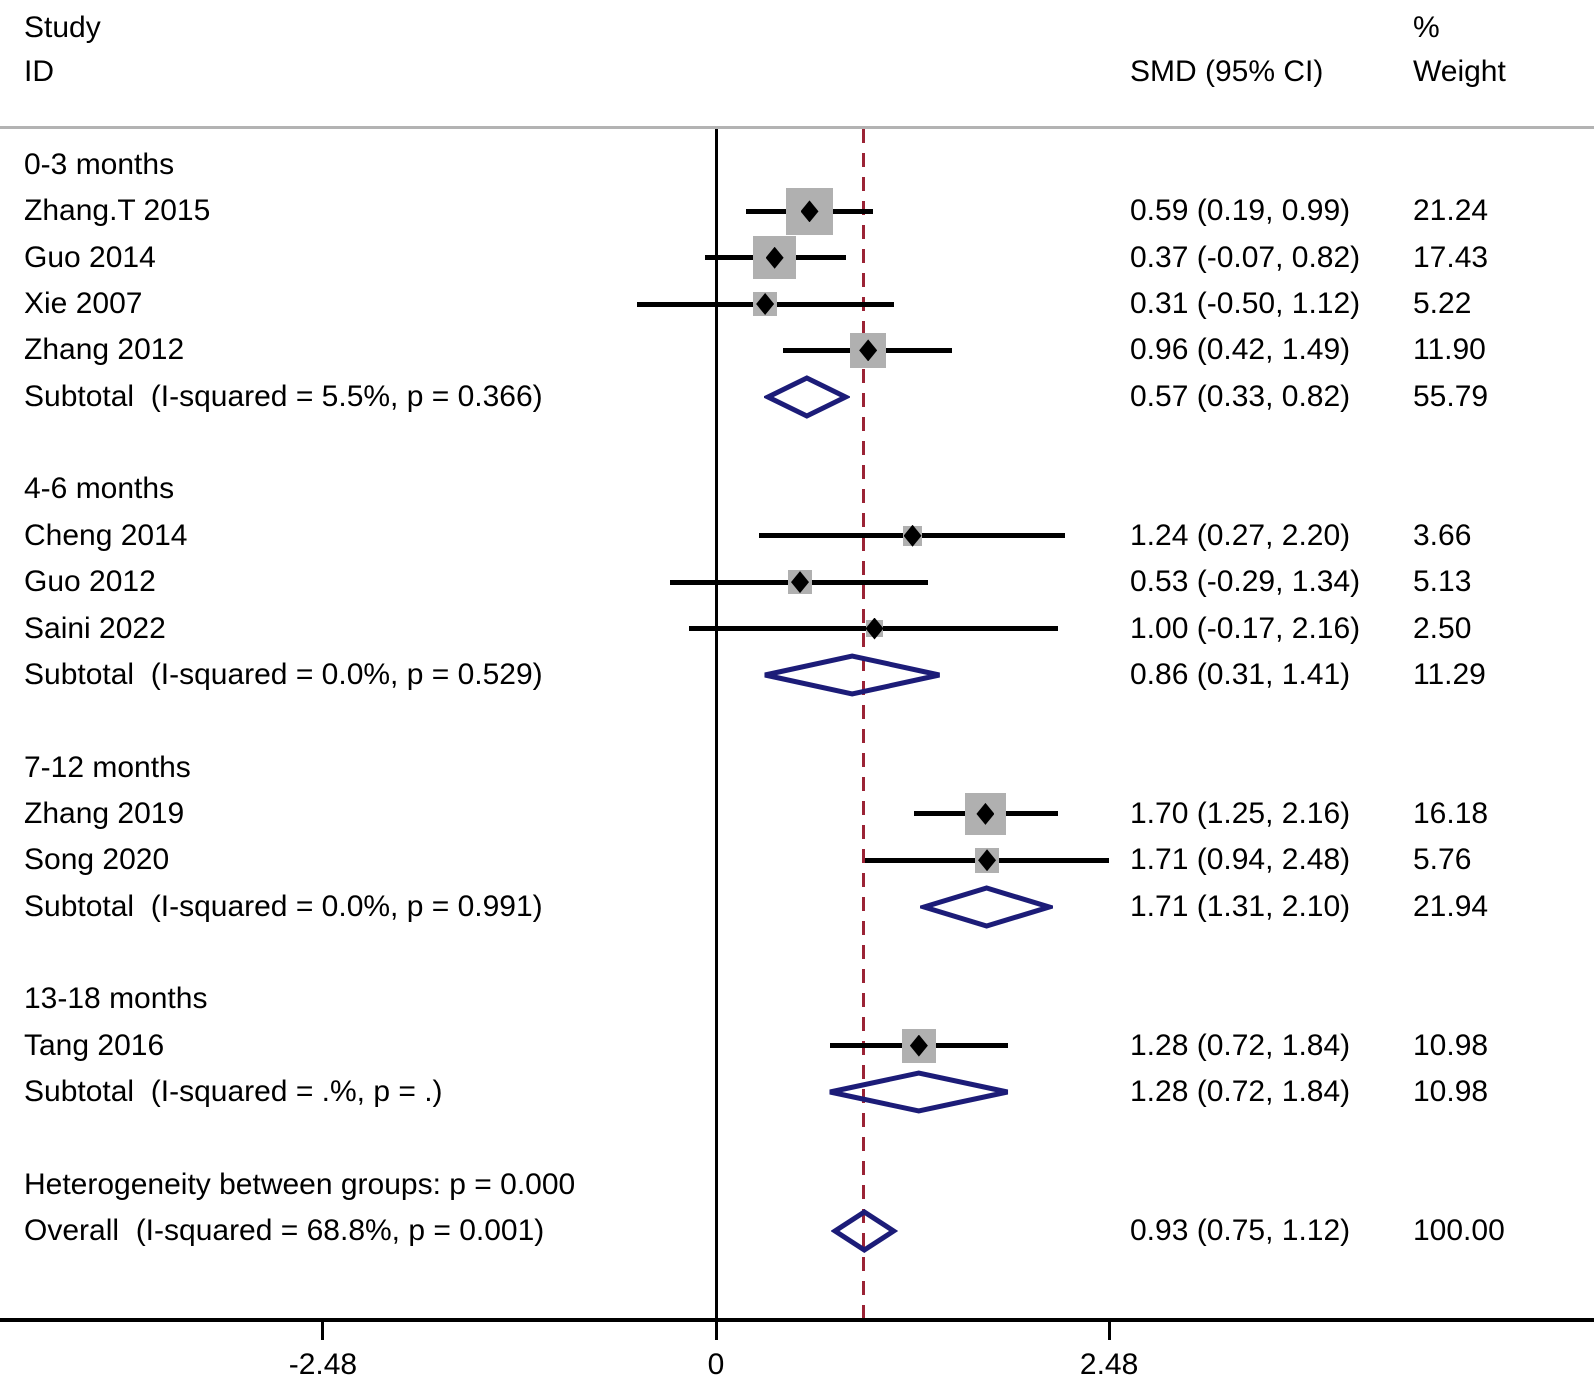  What do you see at coordinates (797, 1320) in the screenshot?
I see `x-axis-line` at bounding box center [797, 1320].